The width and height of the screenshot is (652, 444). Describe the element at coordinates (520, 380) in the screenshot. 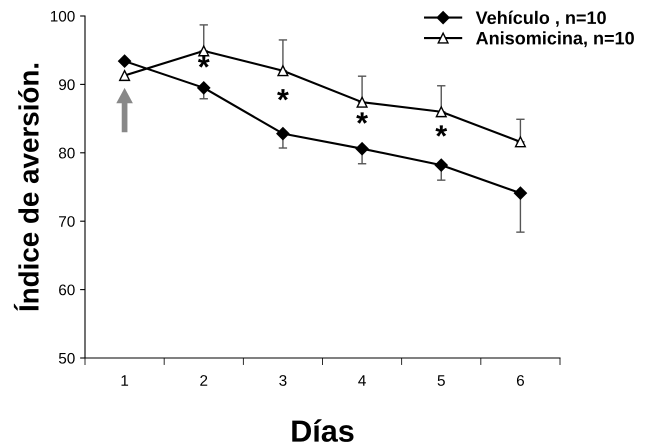

I see `x-tick-label: 6` at that location.